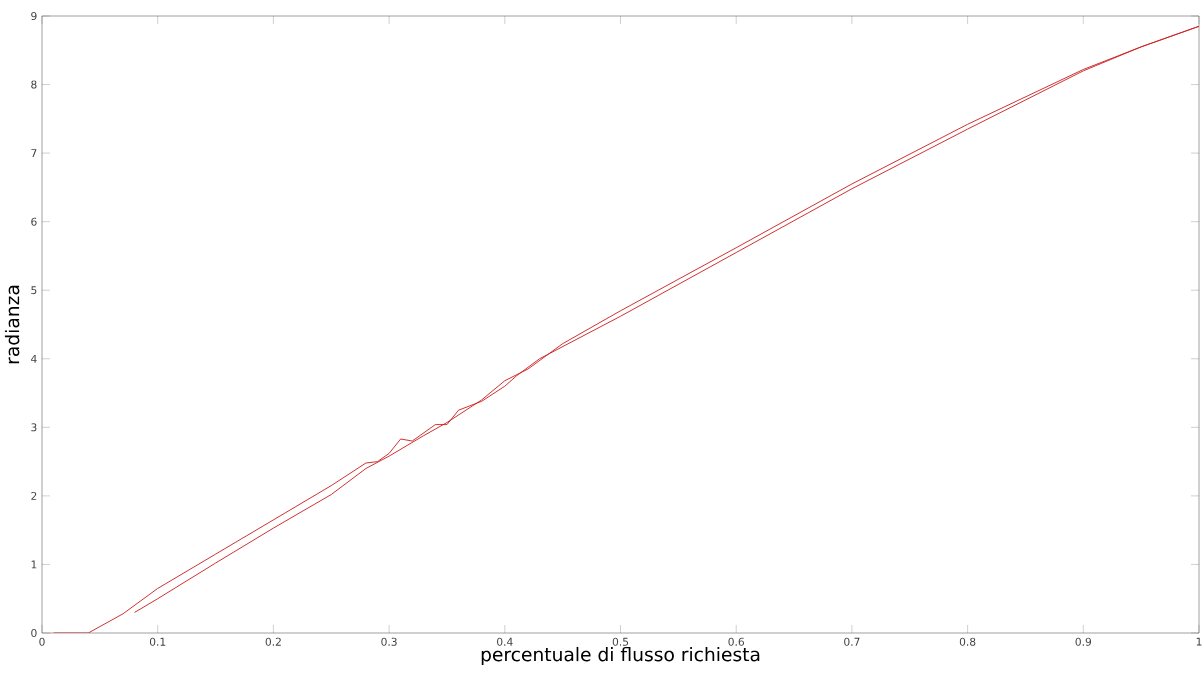  What do you see at coordinates (34, 633) in the screenshot?
I see `y-tick-label: 0` at bounding box center [34, 633].